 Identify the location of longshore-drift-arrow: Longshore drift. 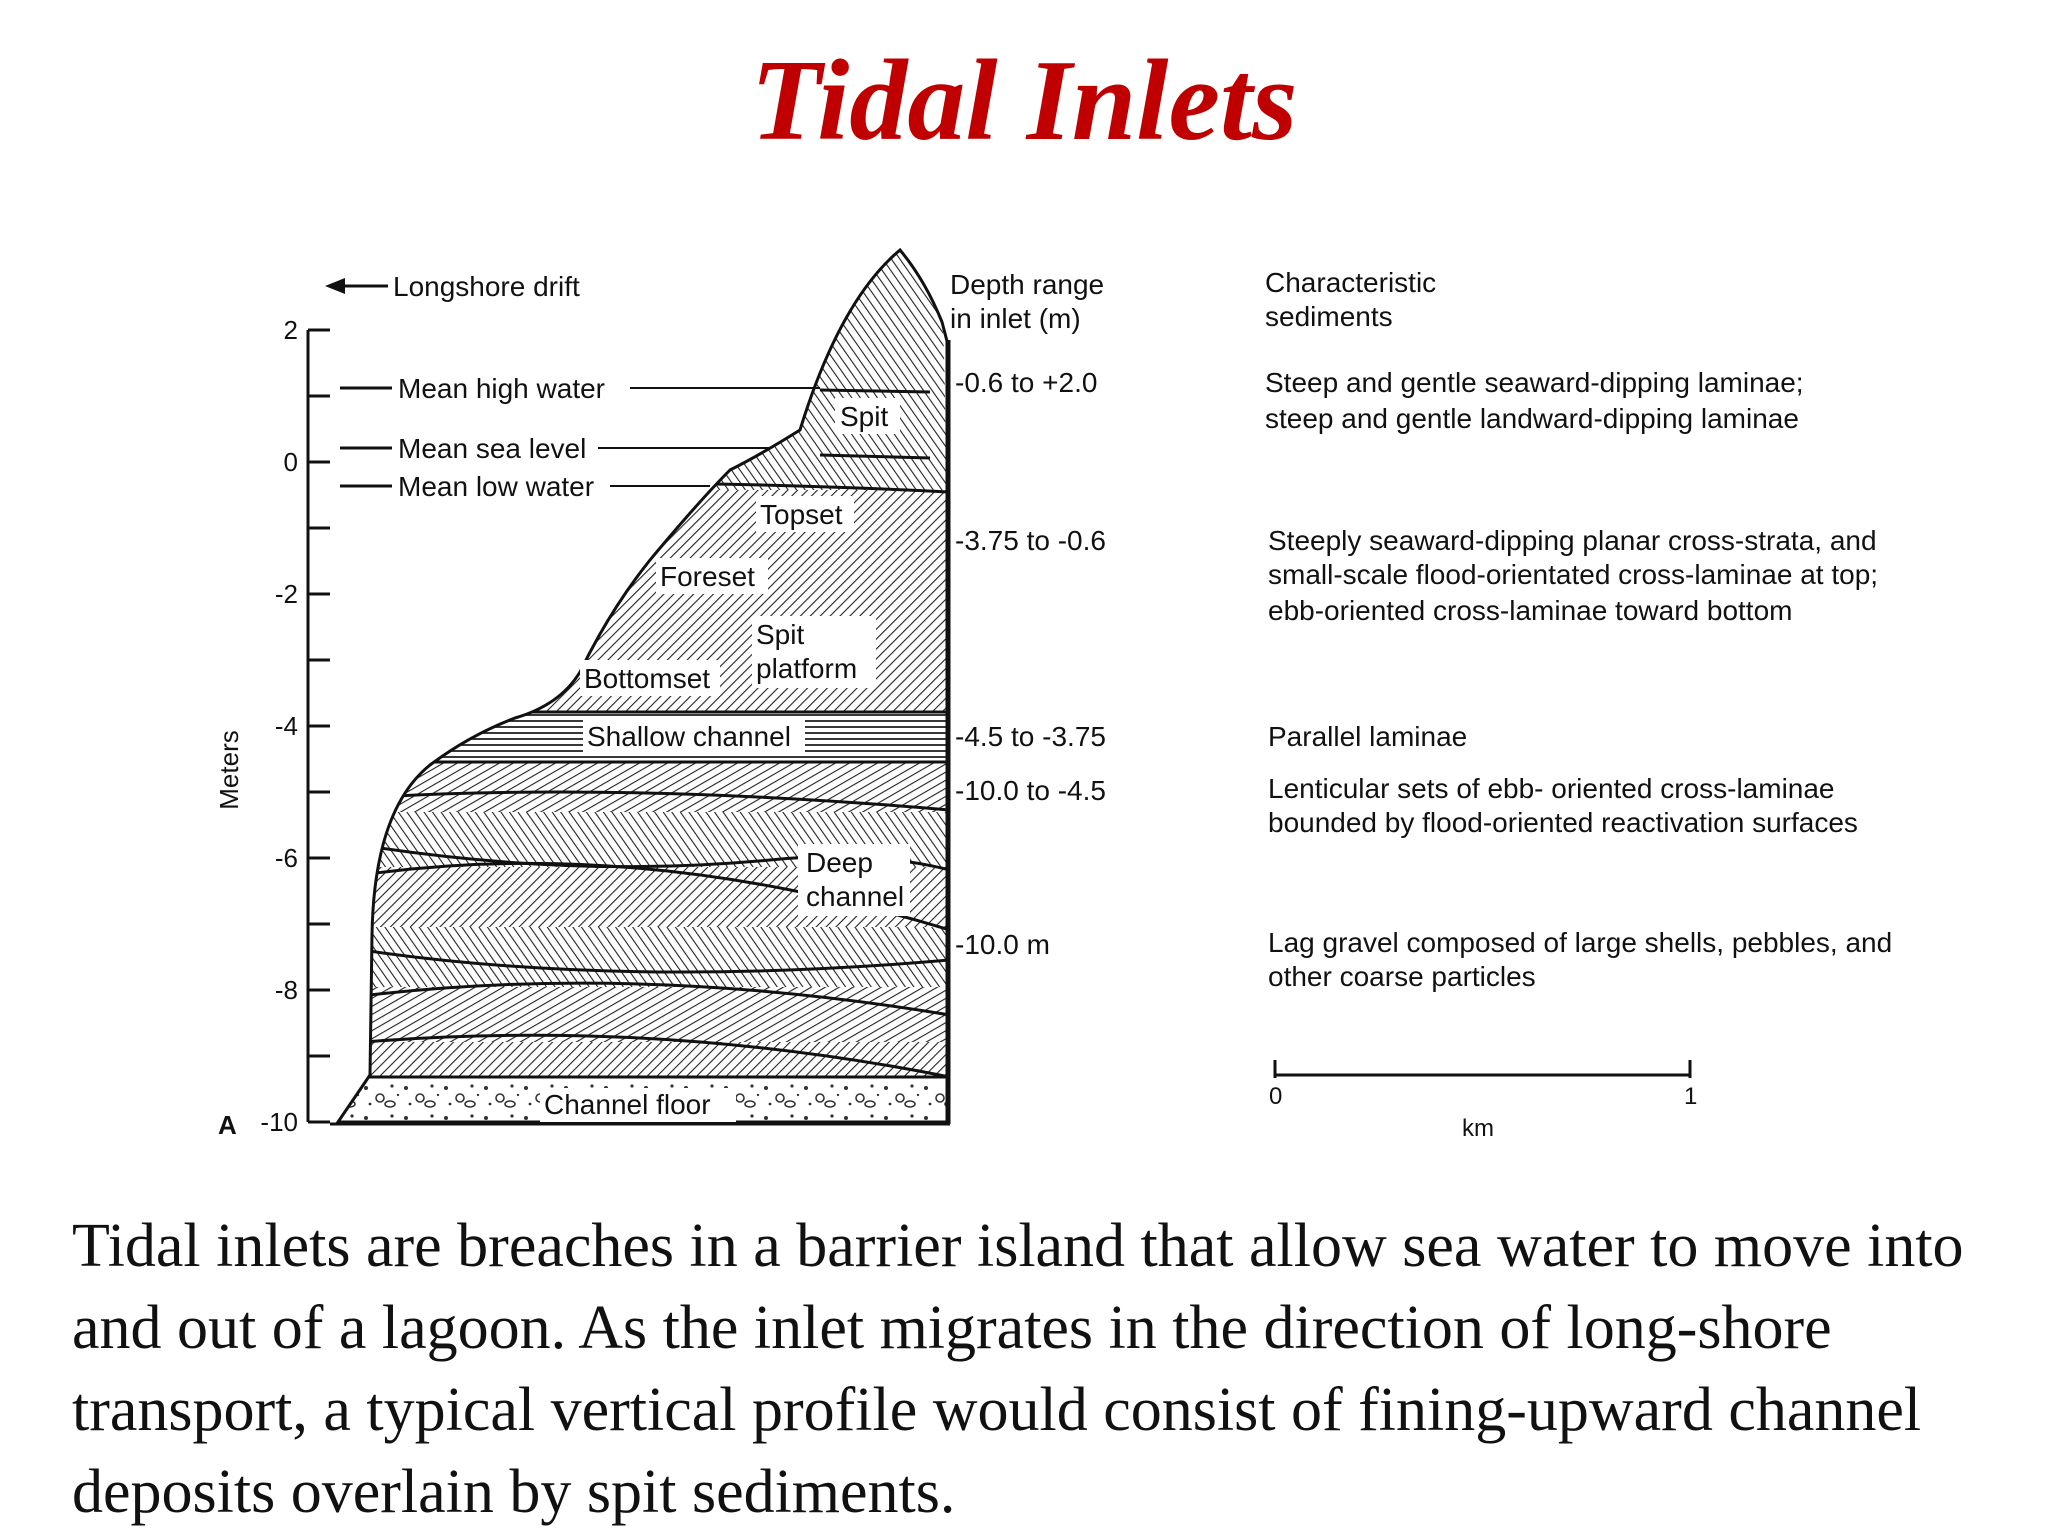
(452, 286).